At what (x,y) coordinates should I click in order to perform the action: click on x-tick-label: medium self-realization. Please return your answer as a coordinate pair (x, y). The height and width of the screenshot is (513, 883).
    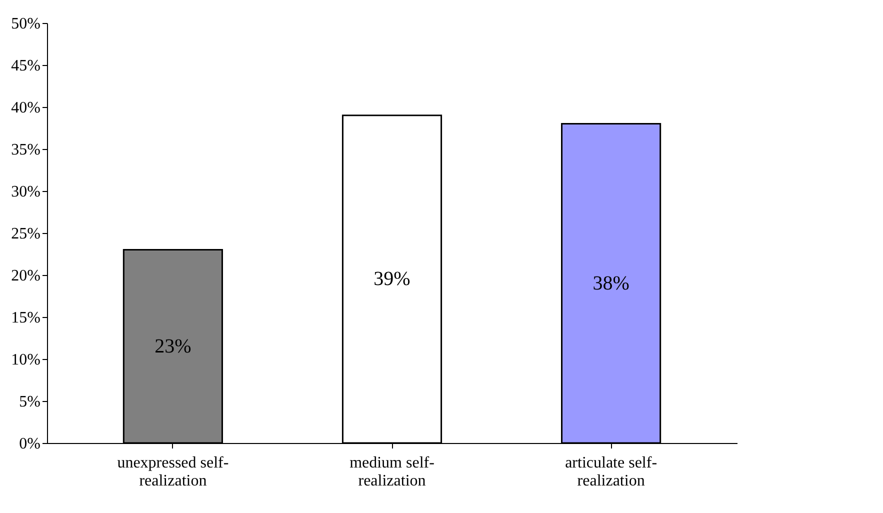
    Looking at the image, I should click on (392, 472).